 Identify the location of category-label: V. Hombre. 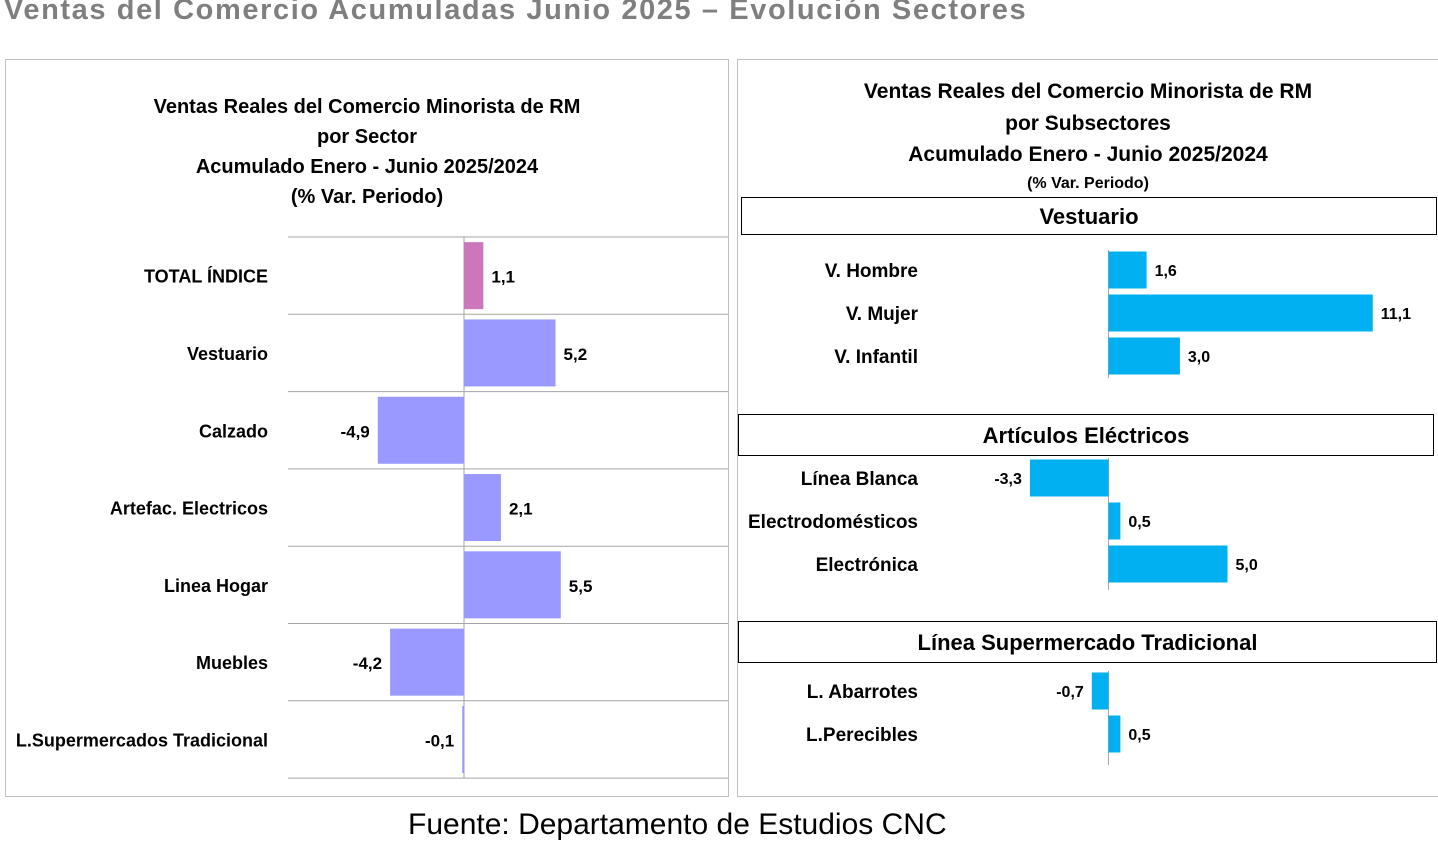
(871, 271).